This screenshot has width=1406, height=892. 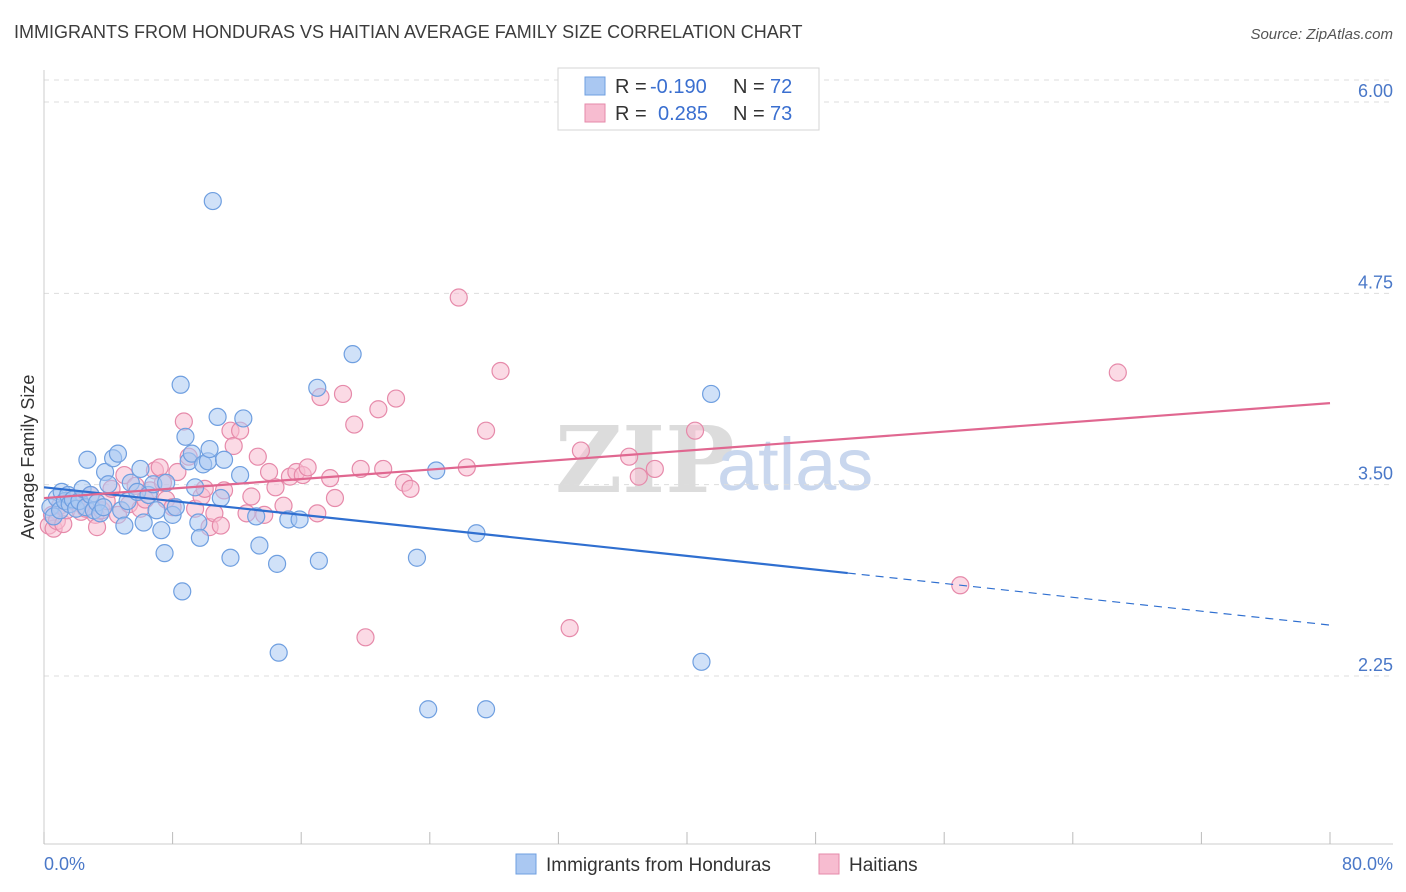 I want to click on watermark-atlas: atlas, so click(x=795, y=464).